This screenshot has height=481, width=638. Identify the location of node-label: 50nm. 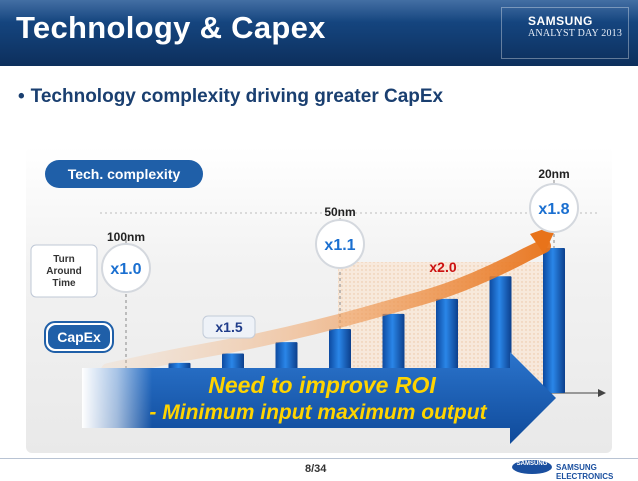
(339, 212).